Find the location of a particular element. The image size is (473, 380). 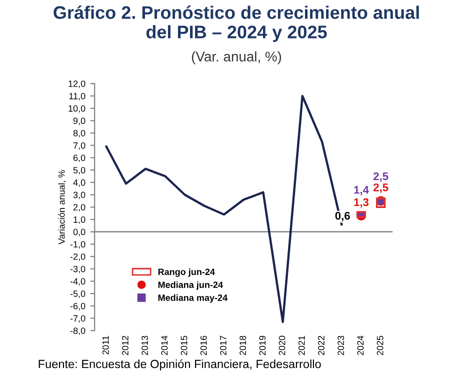

y-tick-label: -7,0 is located at coordinates (78, 319).